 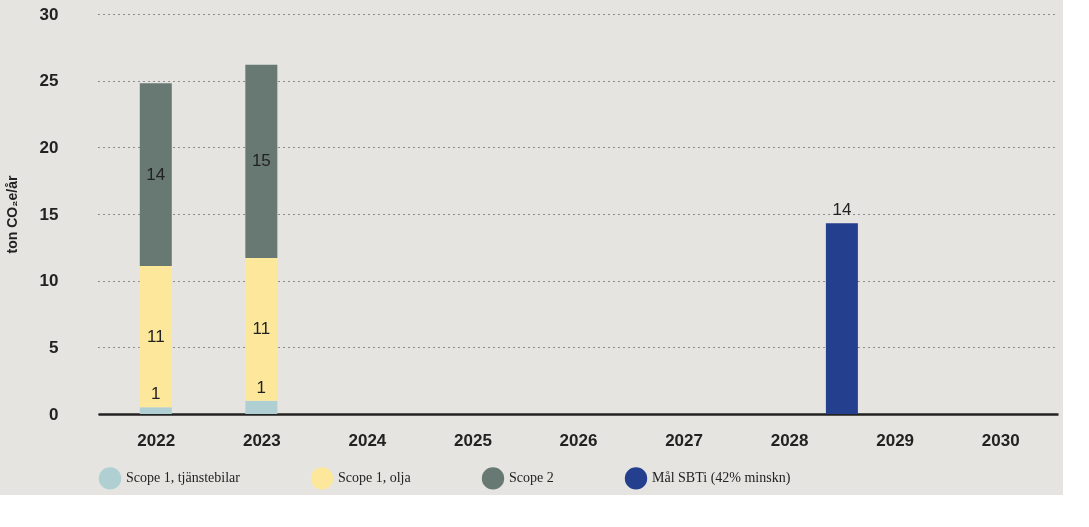 I want to click on data-label: 15, so click(x=261, y=161).